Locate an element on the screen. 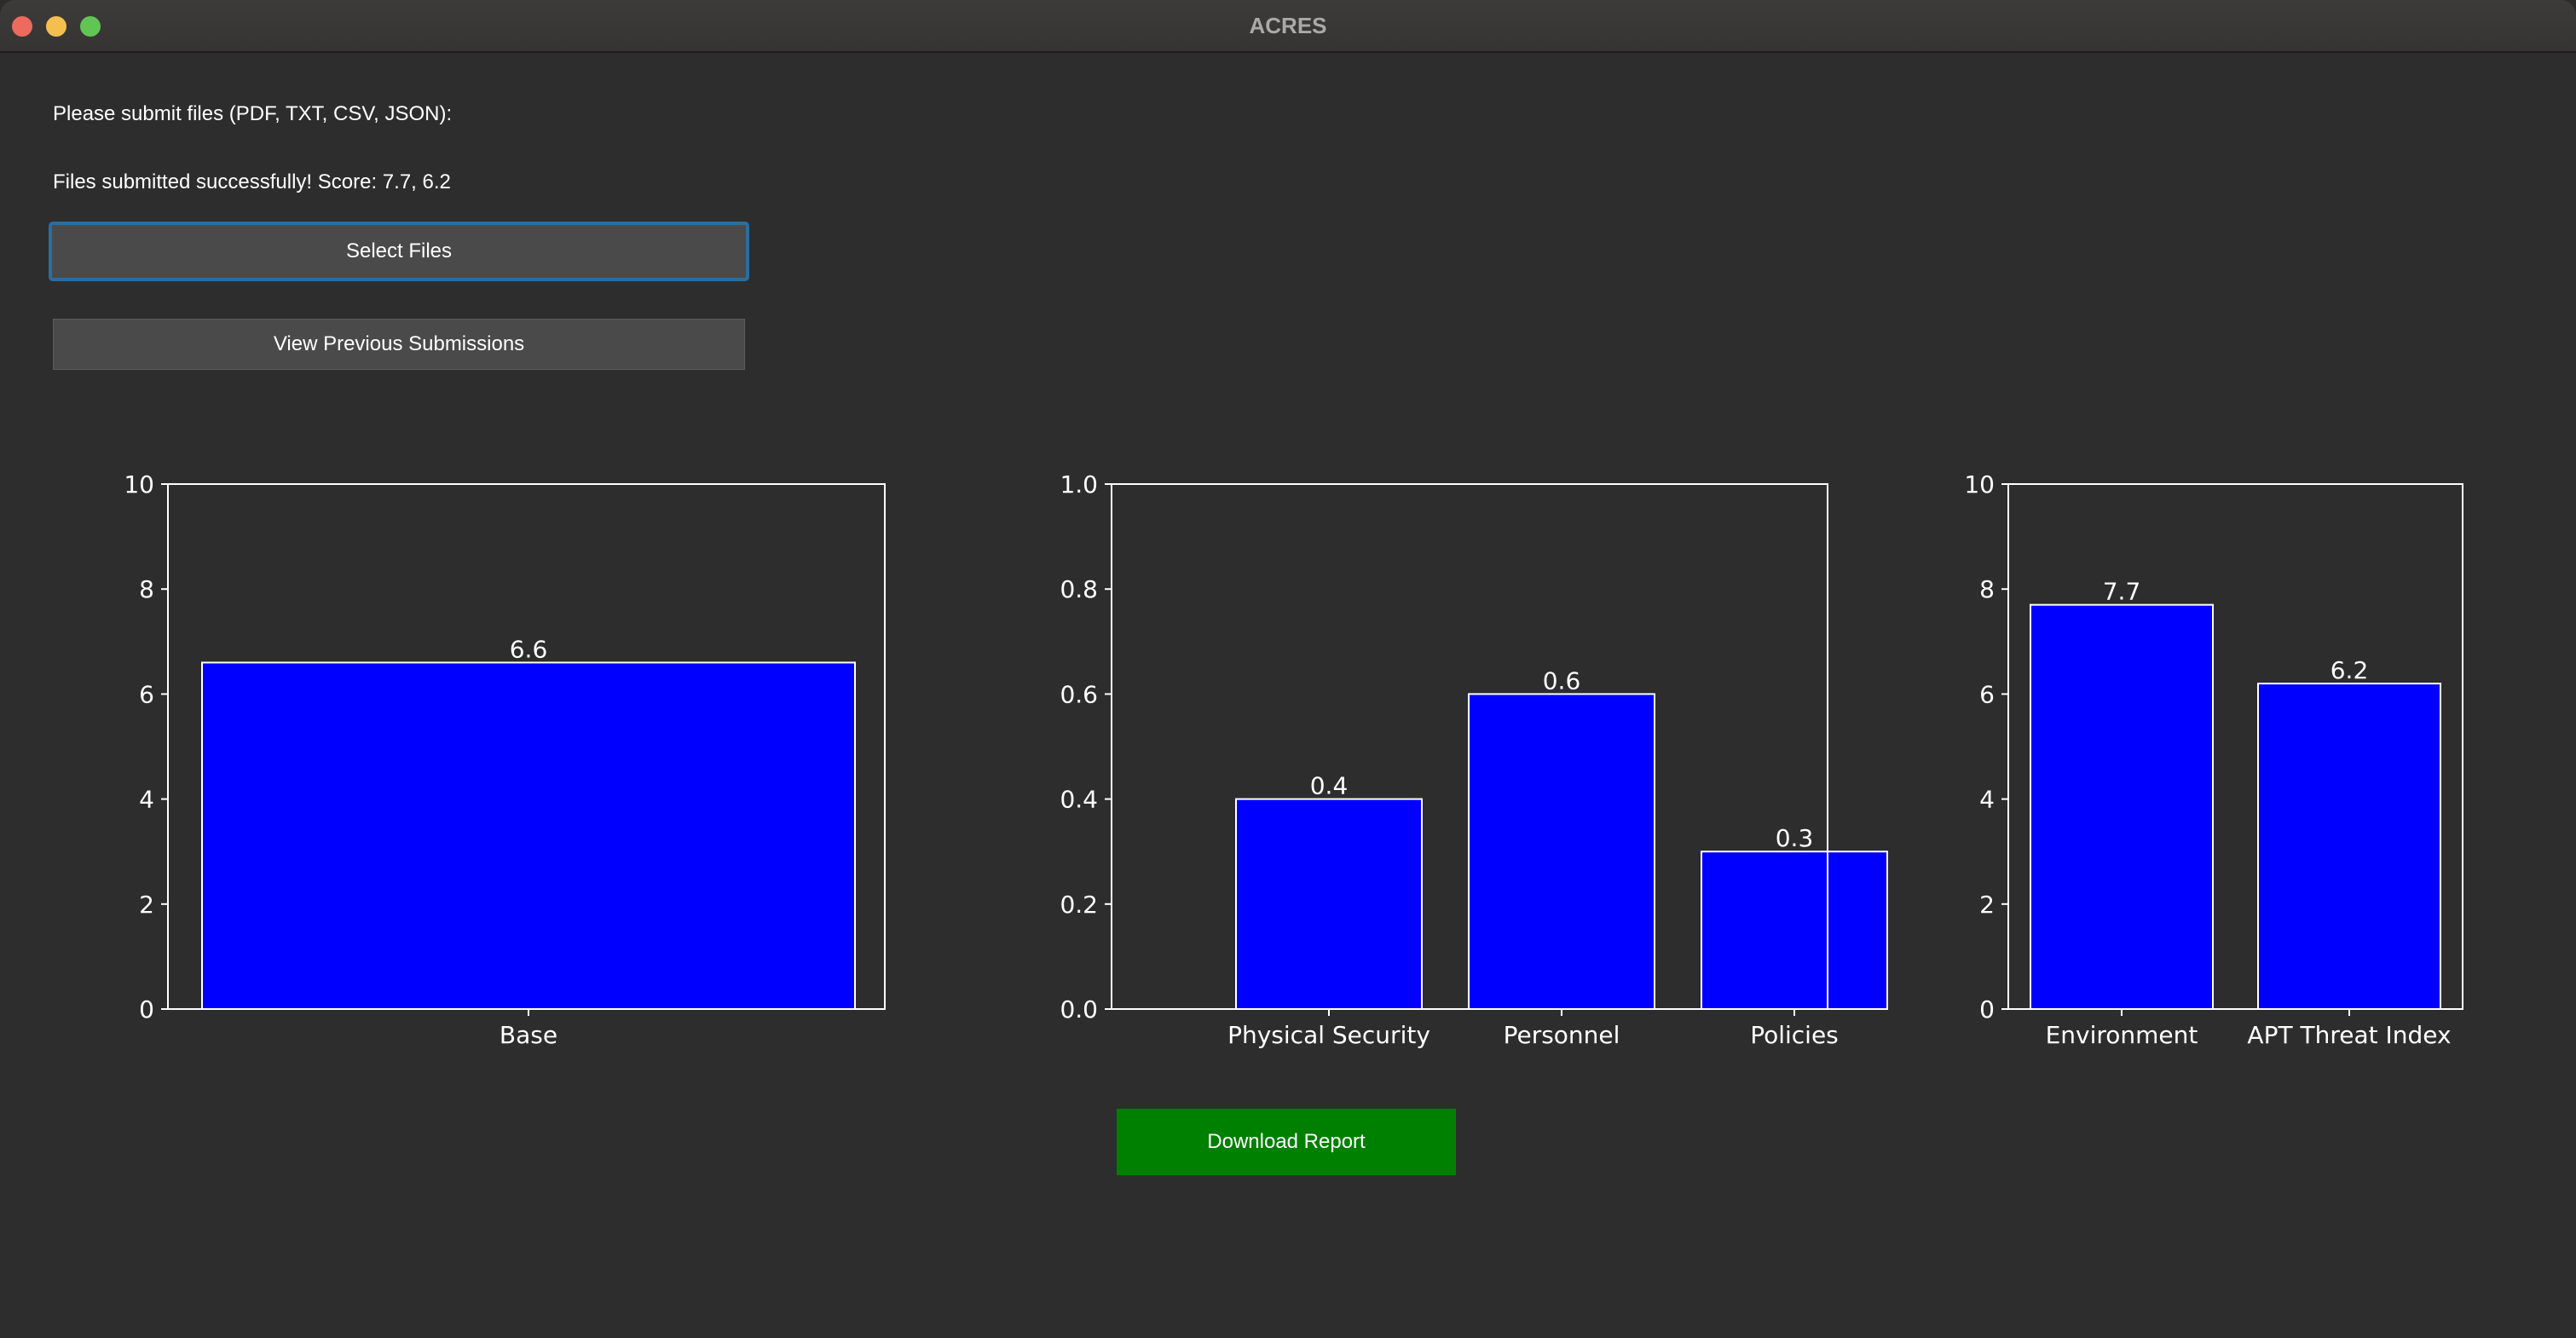 The height and width of the screenshot is (1338, 2576). zoom-window-button is located at coordinates (90, 27).